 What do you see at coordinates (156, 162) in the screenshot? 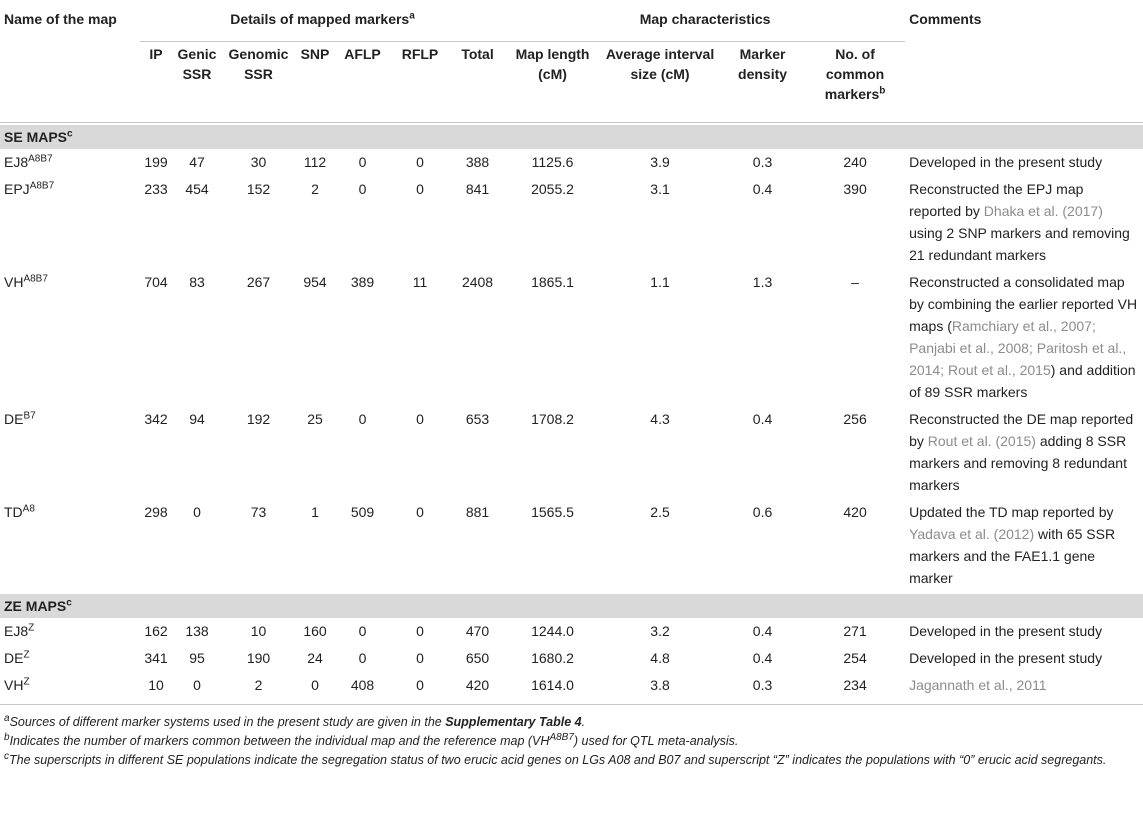
I see `cell: 199` at bounding box center [156, 162].